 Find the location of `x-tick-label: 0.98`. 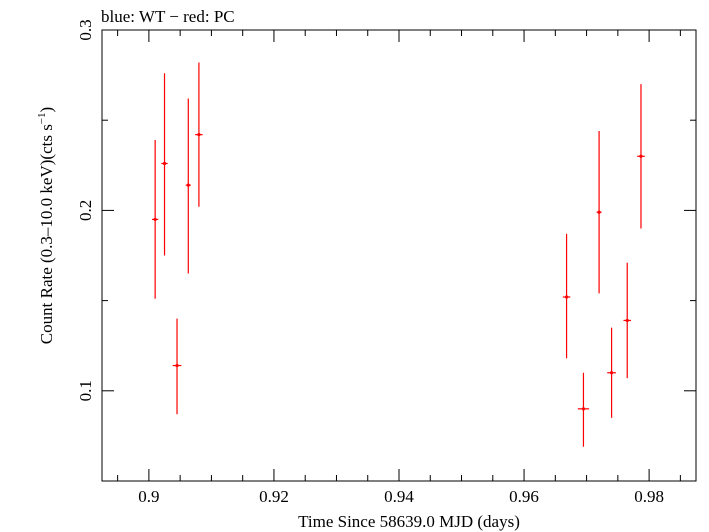

x-tick-label: 0.98 is located at coordinates (649, 496).